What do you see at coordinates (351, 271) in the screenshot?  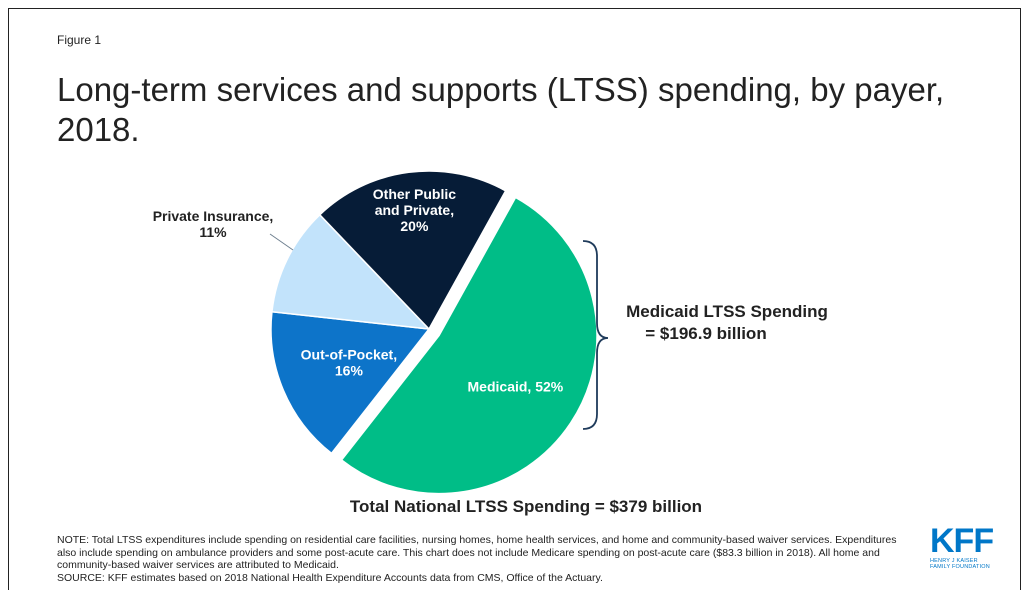 I see `pie-slice-private-insurance` at bounding box center [351, 271].